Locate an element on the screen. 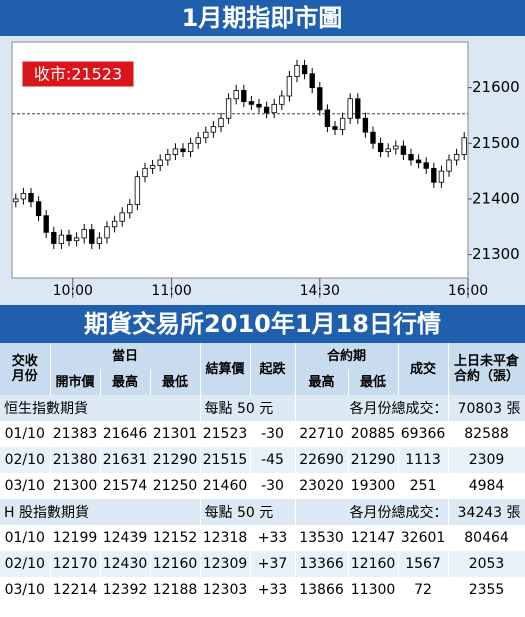 This screenshot has height=617, width=525. table-cell: 12188 is located at coordinates (175, 590).